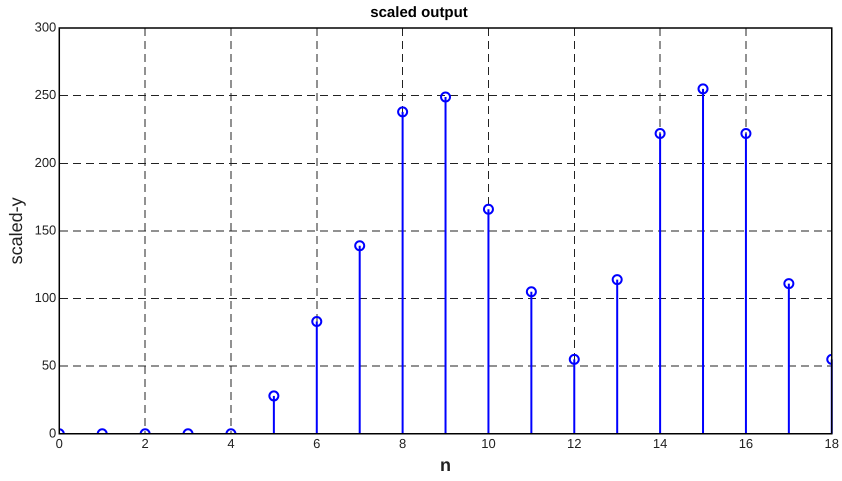 The height and width of the screenshot is (481, 842). What do you see at coordinates (52, 432) in the screenshot?
I see `y-tick-label: 0` at bounding box center [52, 432].